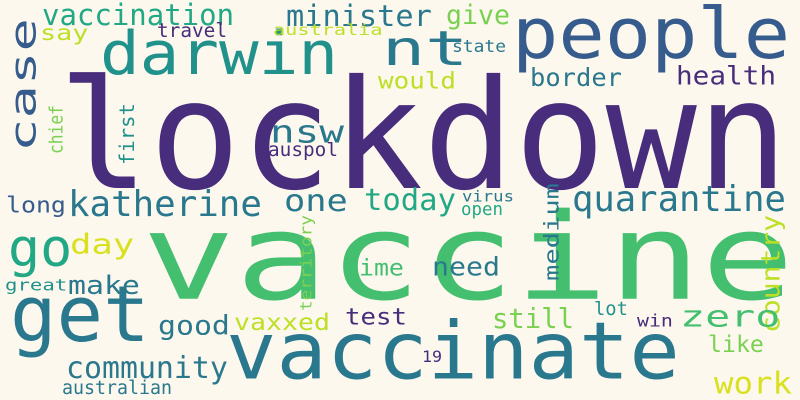  Describe the element at coordinates (552, 232) in the screenshot. I see `word-medium: medium` at that location.